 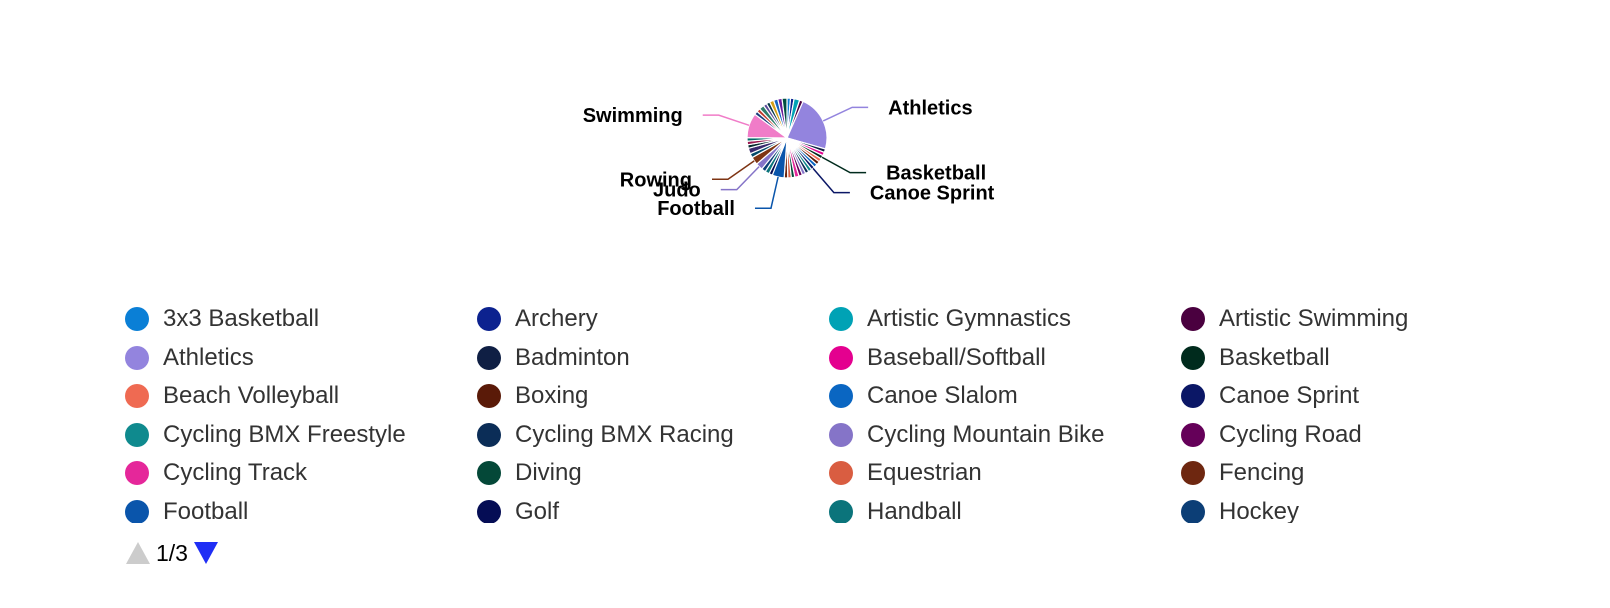 I want to click on legend-label: Cycling Mountain Bike, so click(x=986, y=434).